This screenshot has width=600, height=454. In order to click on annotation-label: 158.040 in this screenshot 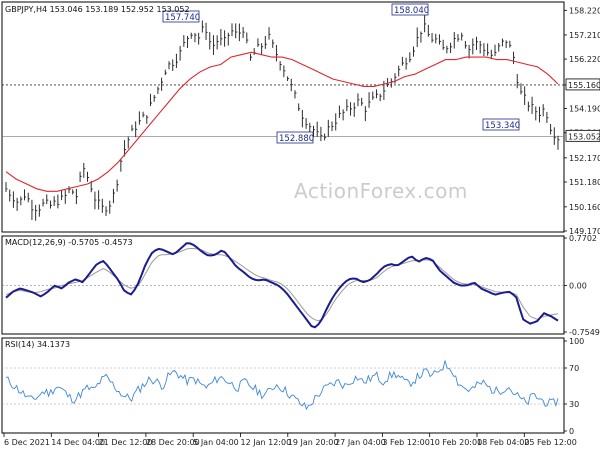, I will do `click(411, 11)`.